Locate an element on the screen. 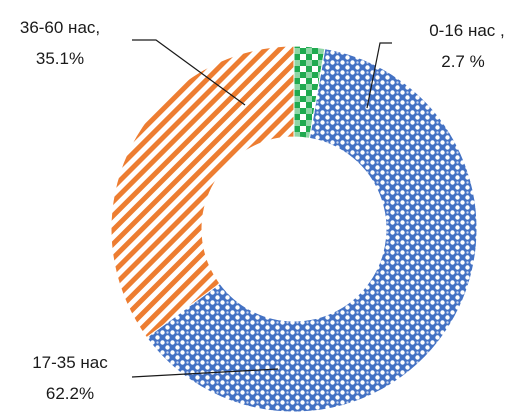  label-17-35-name: 17-35 нас is located at coordinates (70, 362).